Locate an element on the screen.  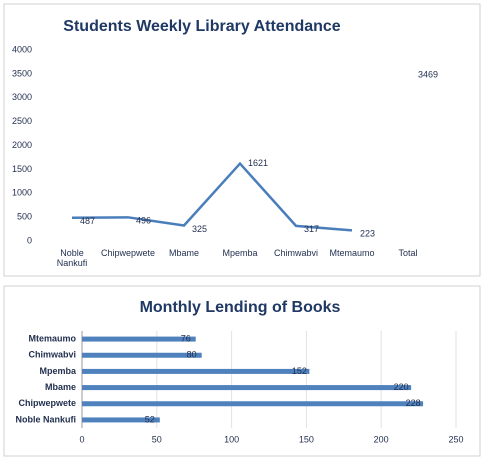
x-tick-label: 100 is located at coordinates (231, 439).